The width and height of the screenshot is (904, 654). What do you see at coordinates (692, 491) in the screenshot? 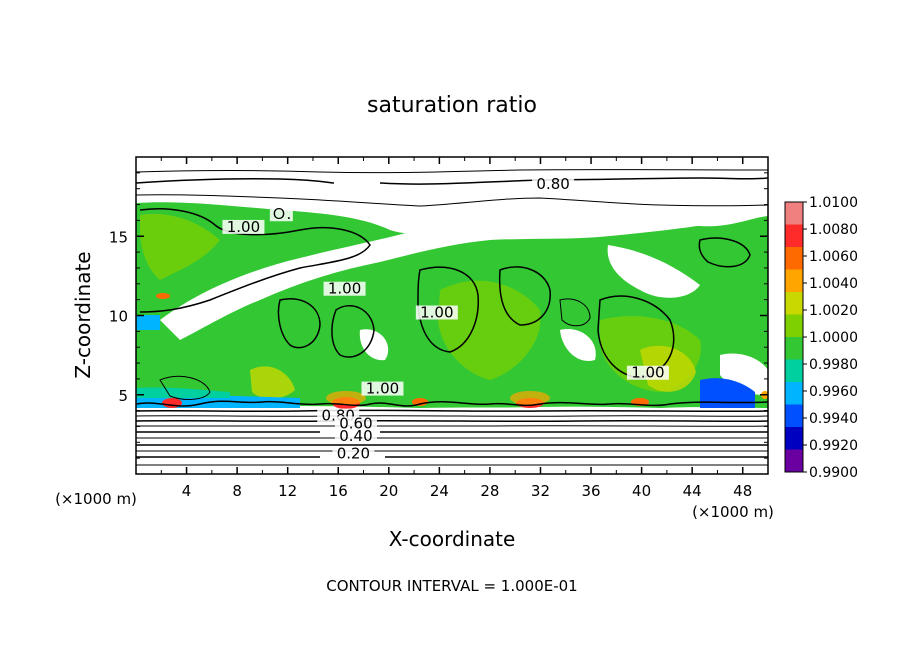
I see `x-tick-label: 44` at bounding box center [692, 491].